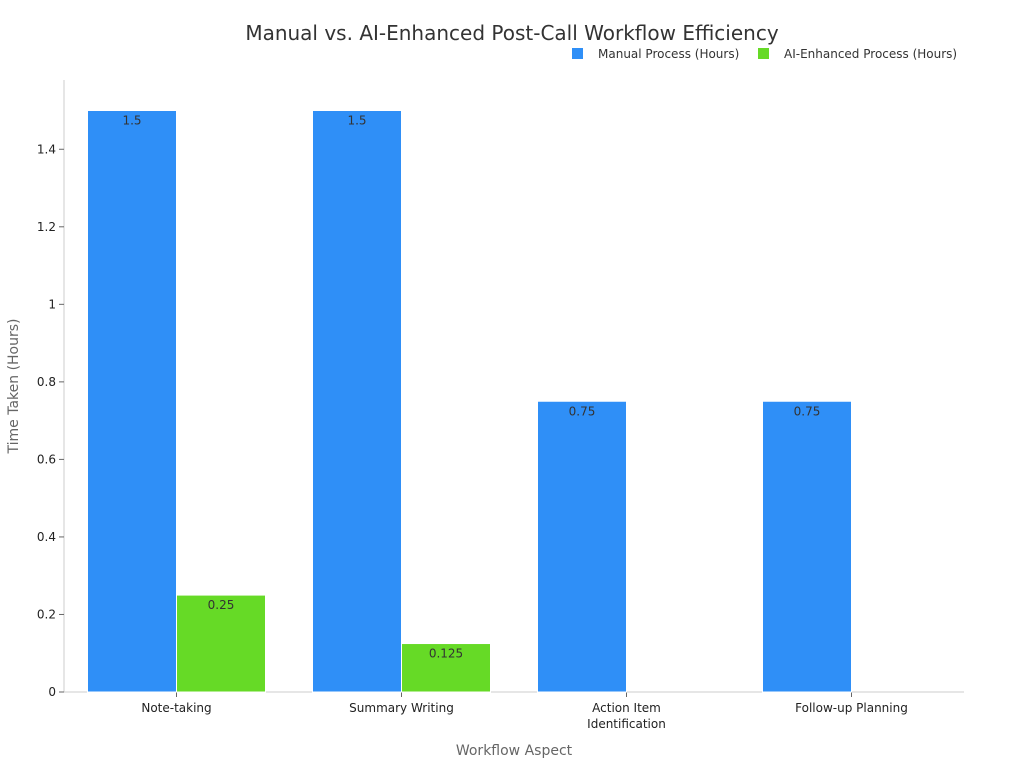 This screenshot has height=768, width=1024. Describe the element at coordinates (52, 304) in the screenshot. I see `y-tick-label: 1` at that location.